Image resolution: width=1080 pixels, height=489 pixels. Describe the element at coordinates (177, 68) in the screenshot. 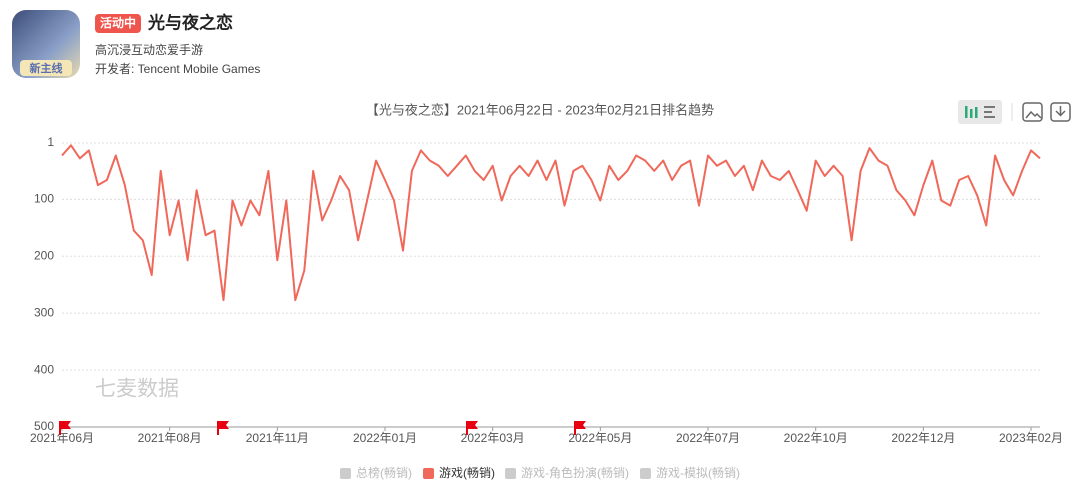

I see `developer: 开发者: Tencent Mobile Games` at that location.